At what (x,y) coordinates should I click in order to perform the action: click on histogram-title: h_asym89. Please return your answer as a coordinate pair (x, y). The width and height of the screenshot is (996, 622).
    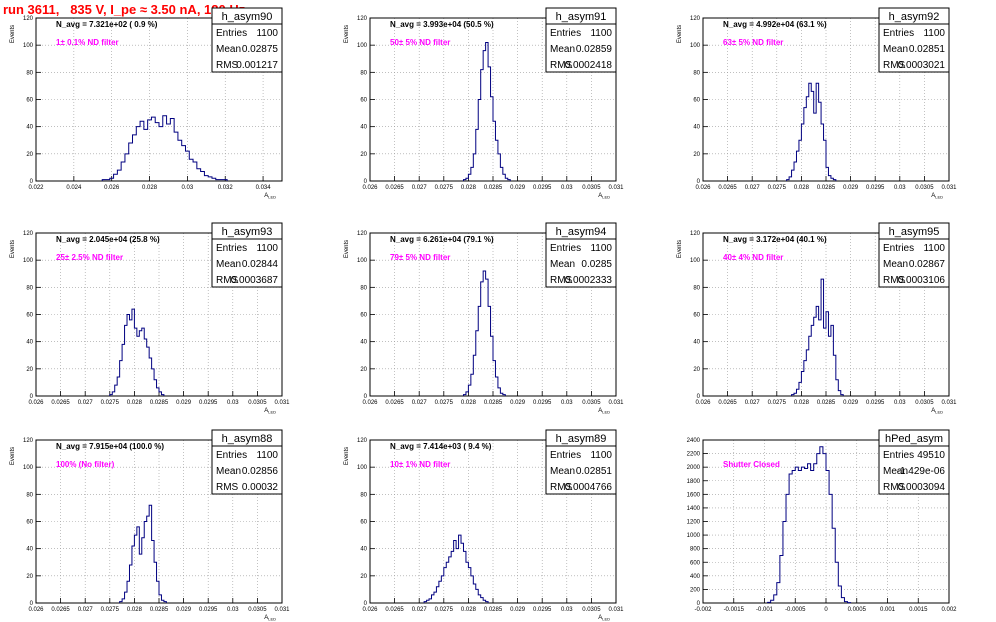
    Looking at the image, I should click on (581, 439).